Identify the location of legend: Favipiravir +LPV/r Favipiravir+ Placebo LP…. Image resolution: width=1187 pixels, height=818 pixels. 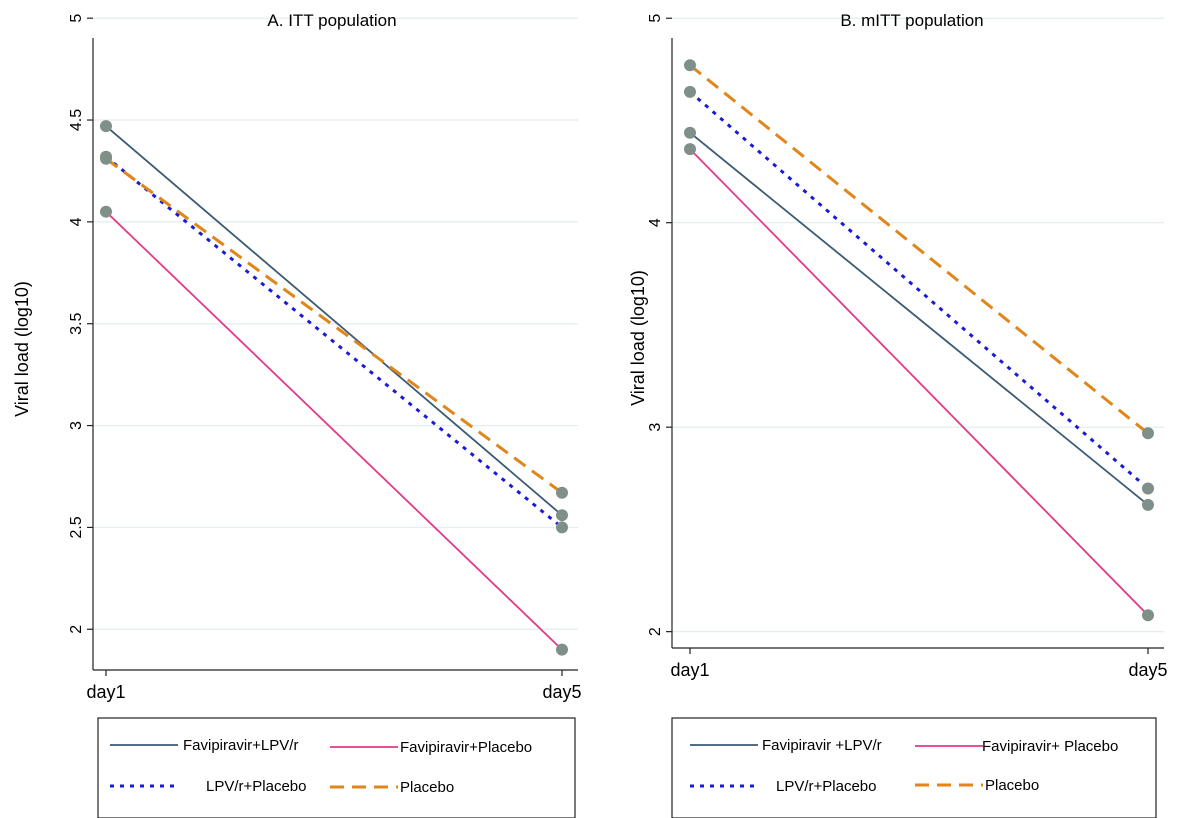
(914, 767).